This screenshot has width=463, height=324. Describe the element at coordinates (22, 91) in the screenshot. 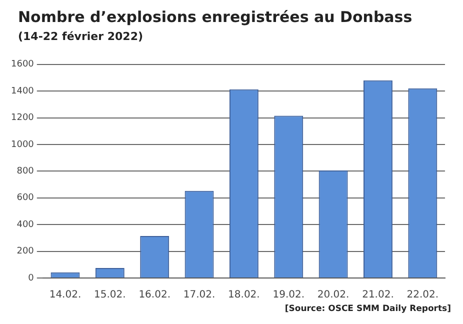

I see `y-tick-label: 1400` at that location.